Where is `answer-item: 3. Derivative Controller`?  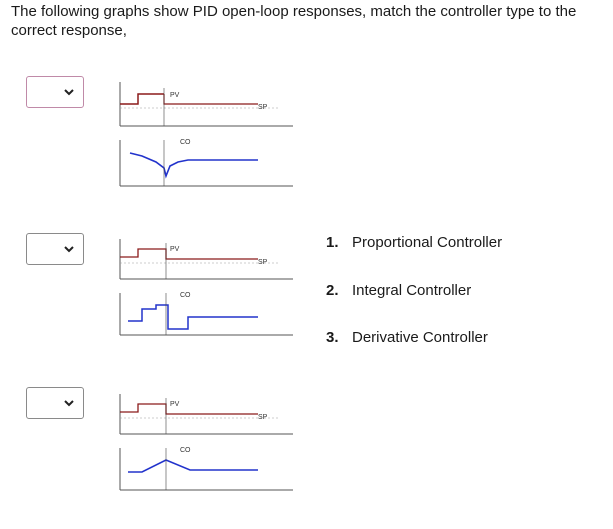 answer-item: 3. Derivative Controller is located at coordinates (407, 337).